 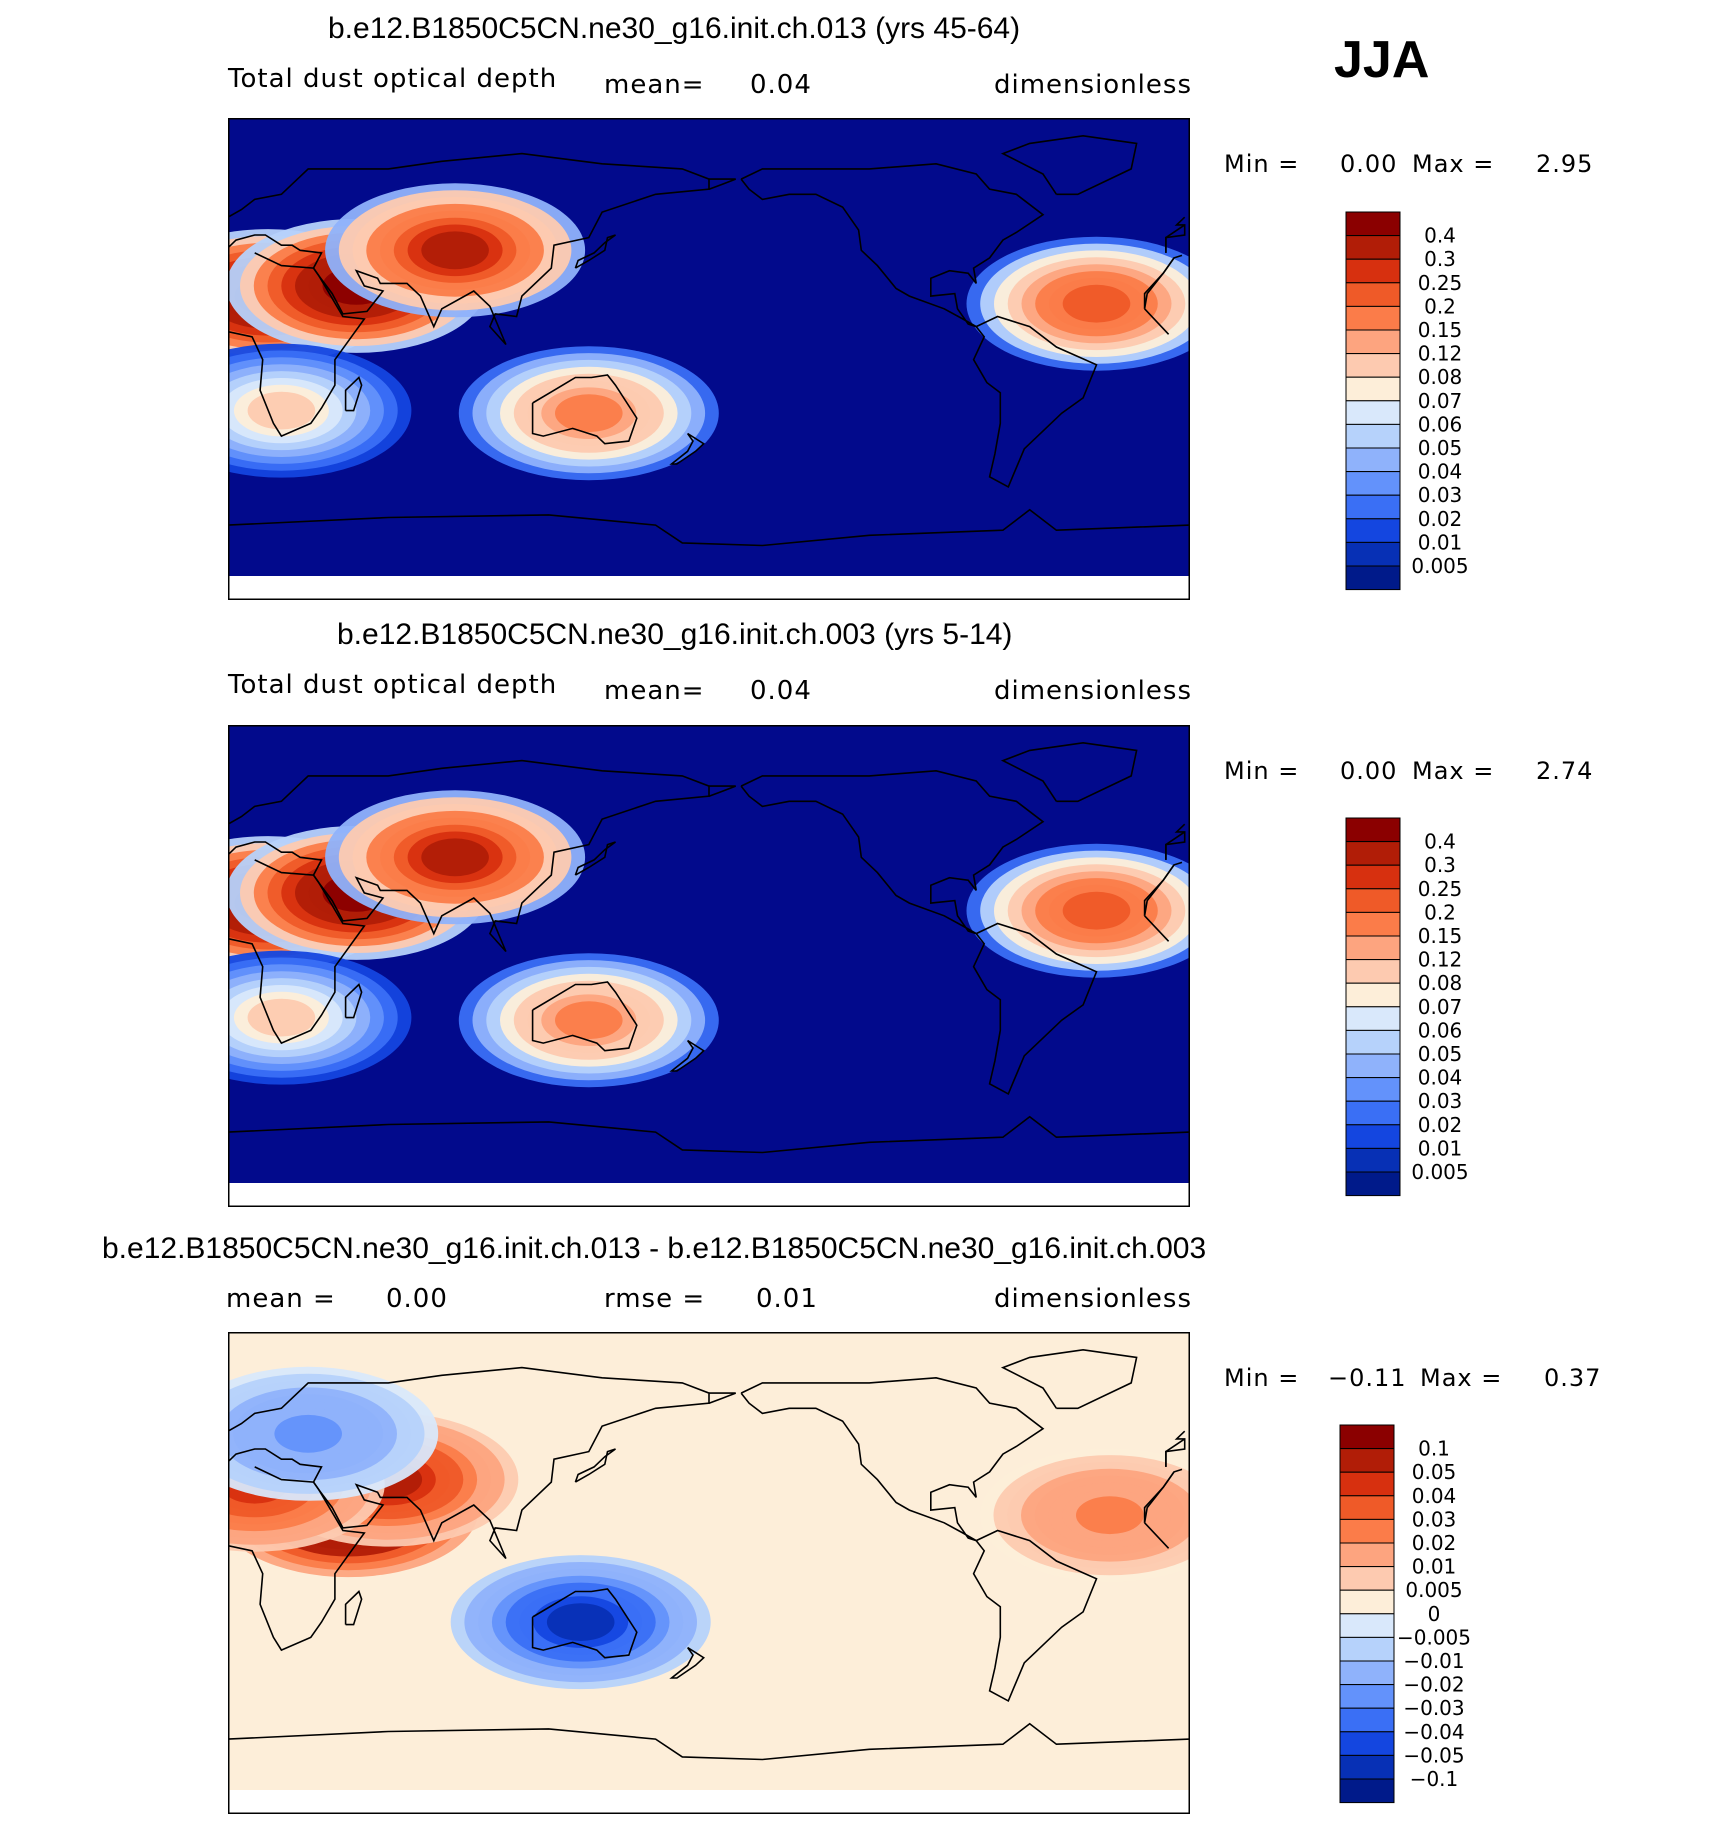 What do you see at coordinates (1453, 164) in the screenshot?
I see `panel-1-max-label: Max =` at bounding box center [1453, 164].